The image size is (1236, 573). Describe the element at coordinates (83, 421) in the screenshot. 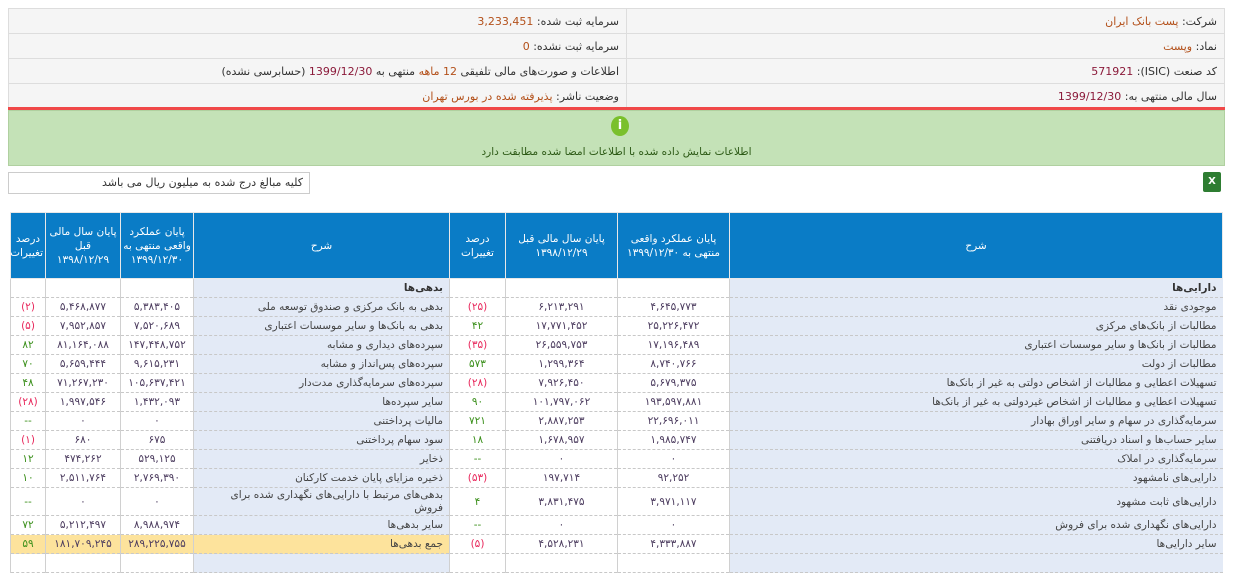

I see `liability-prev-cell: ۰` at that location.